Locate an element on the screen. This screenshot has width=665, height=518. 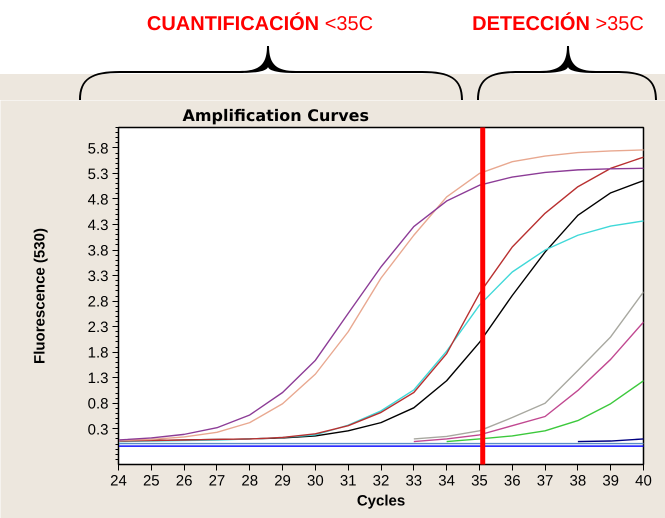
text: CUANTIFICACIÓN <35C is located at coordinates (260, 23).